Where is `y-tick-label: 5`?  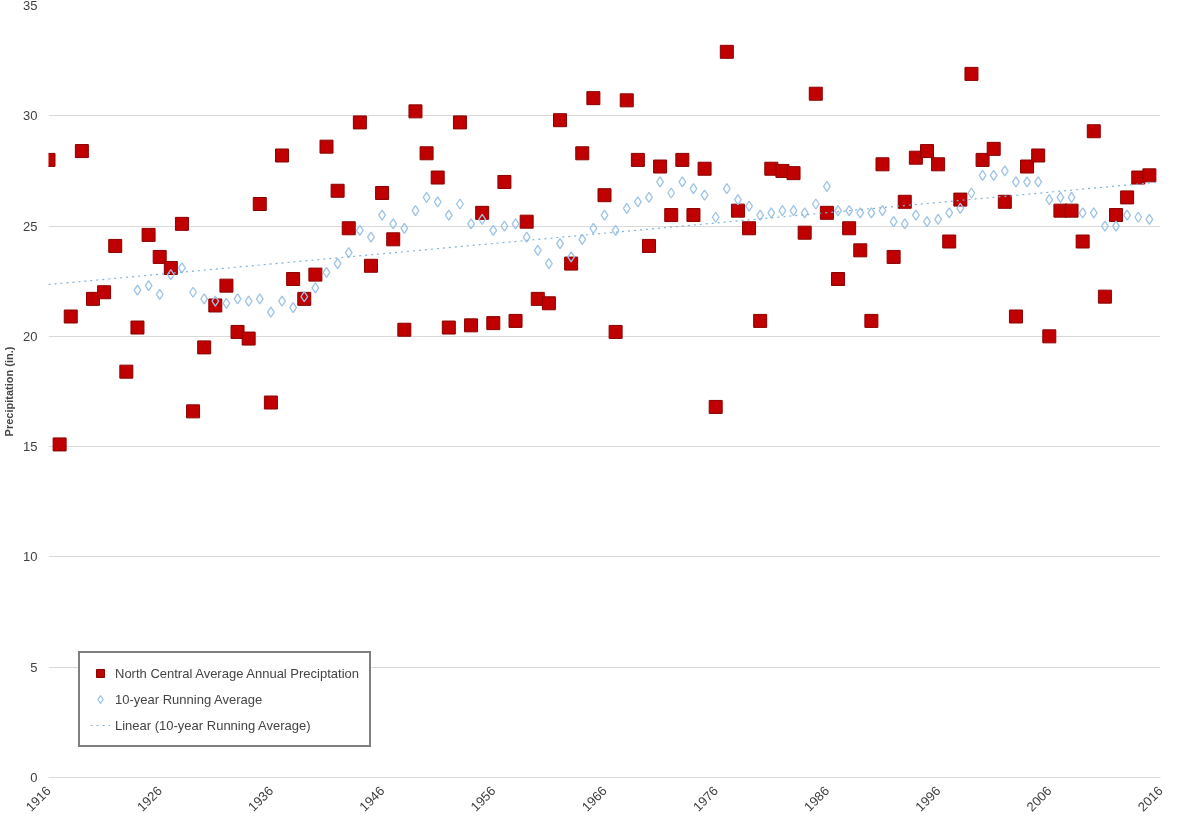
y-tick-label: 5 is located at coordinates (34, 667).